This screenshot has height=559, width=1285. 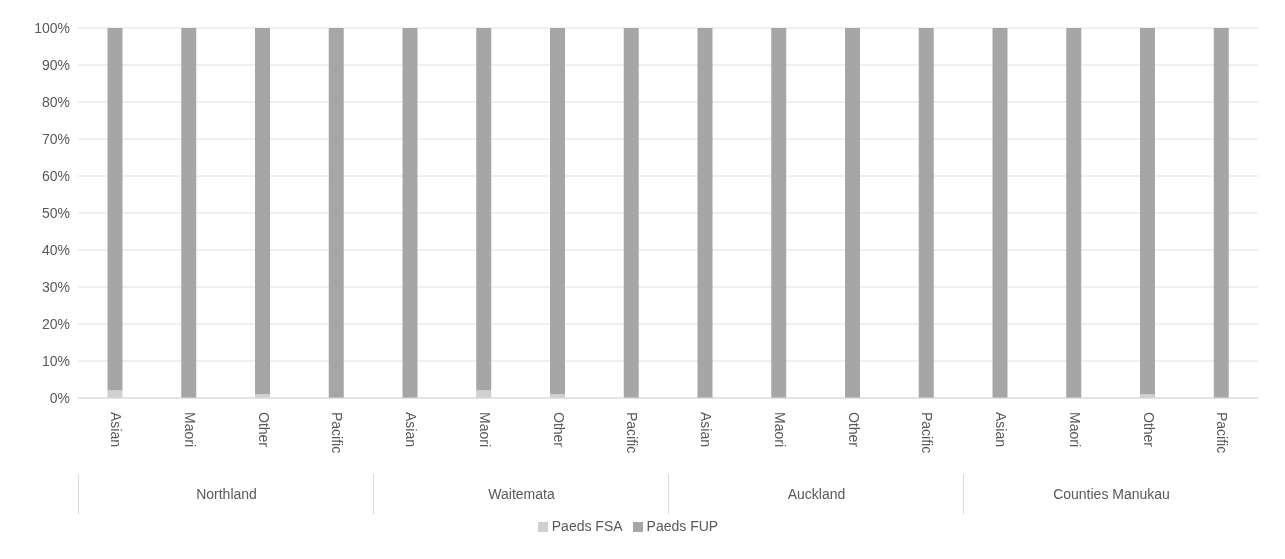 I want to click on y-tick-label: 10%, so click(x=55, y=360).